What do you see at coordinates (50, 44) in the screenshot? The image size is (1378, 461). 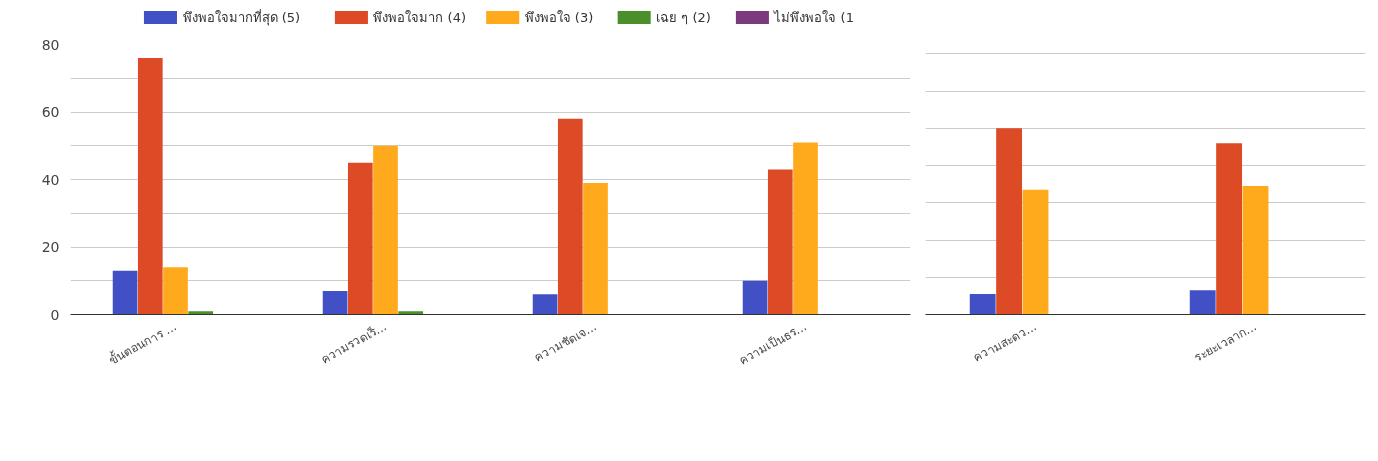 I see `y-tick-label: 80` at bounding box center [50, 44].